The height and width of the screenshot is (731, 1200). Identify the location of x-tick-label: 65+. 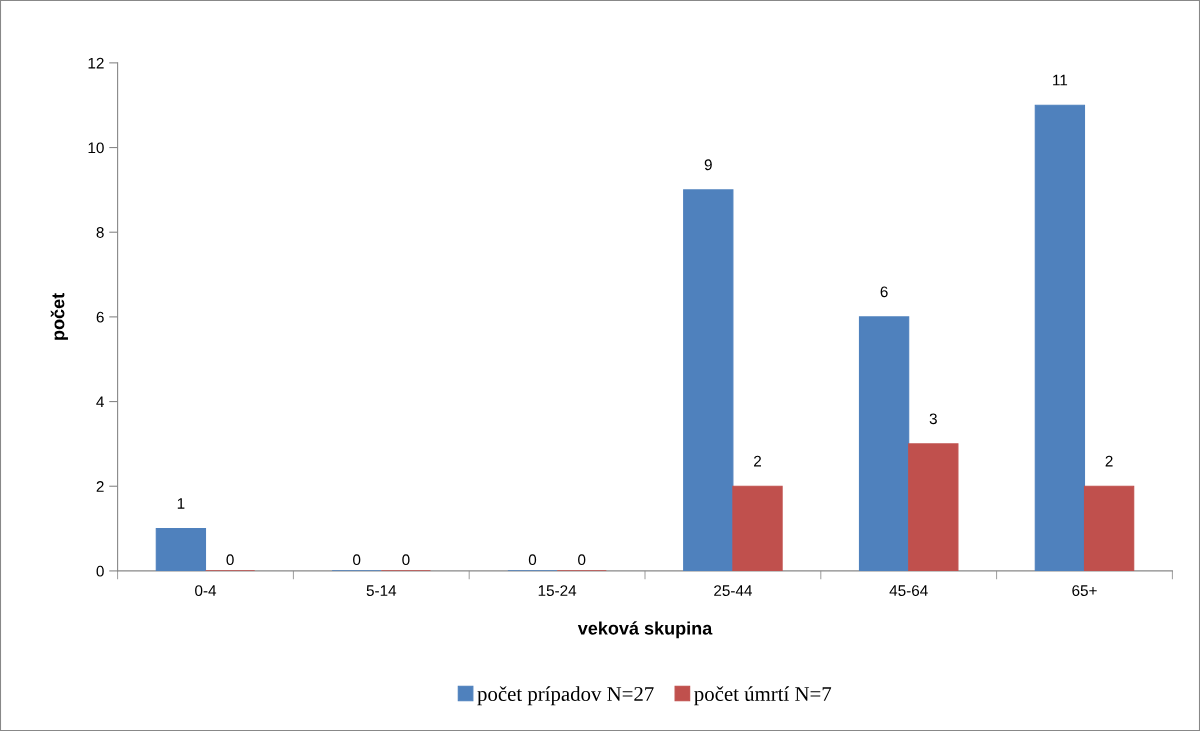
(1084, 591).